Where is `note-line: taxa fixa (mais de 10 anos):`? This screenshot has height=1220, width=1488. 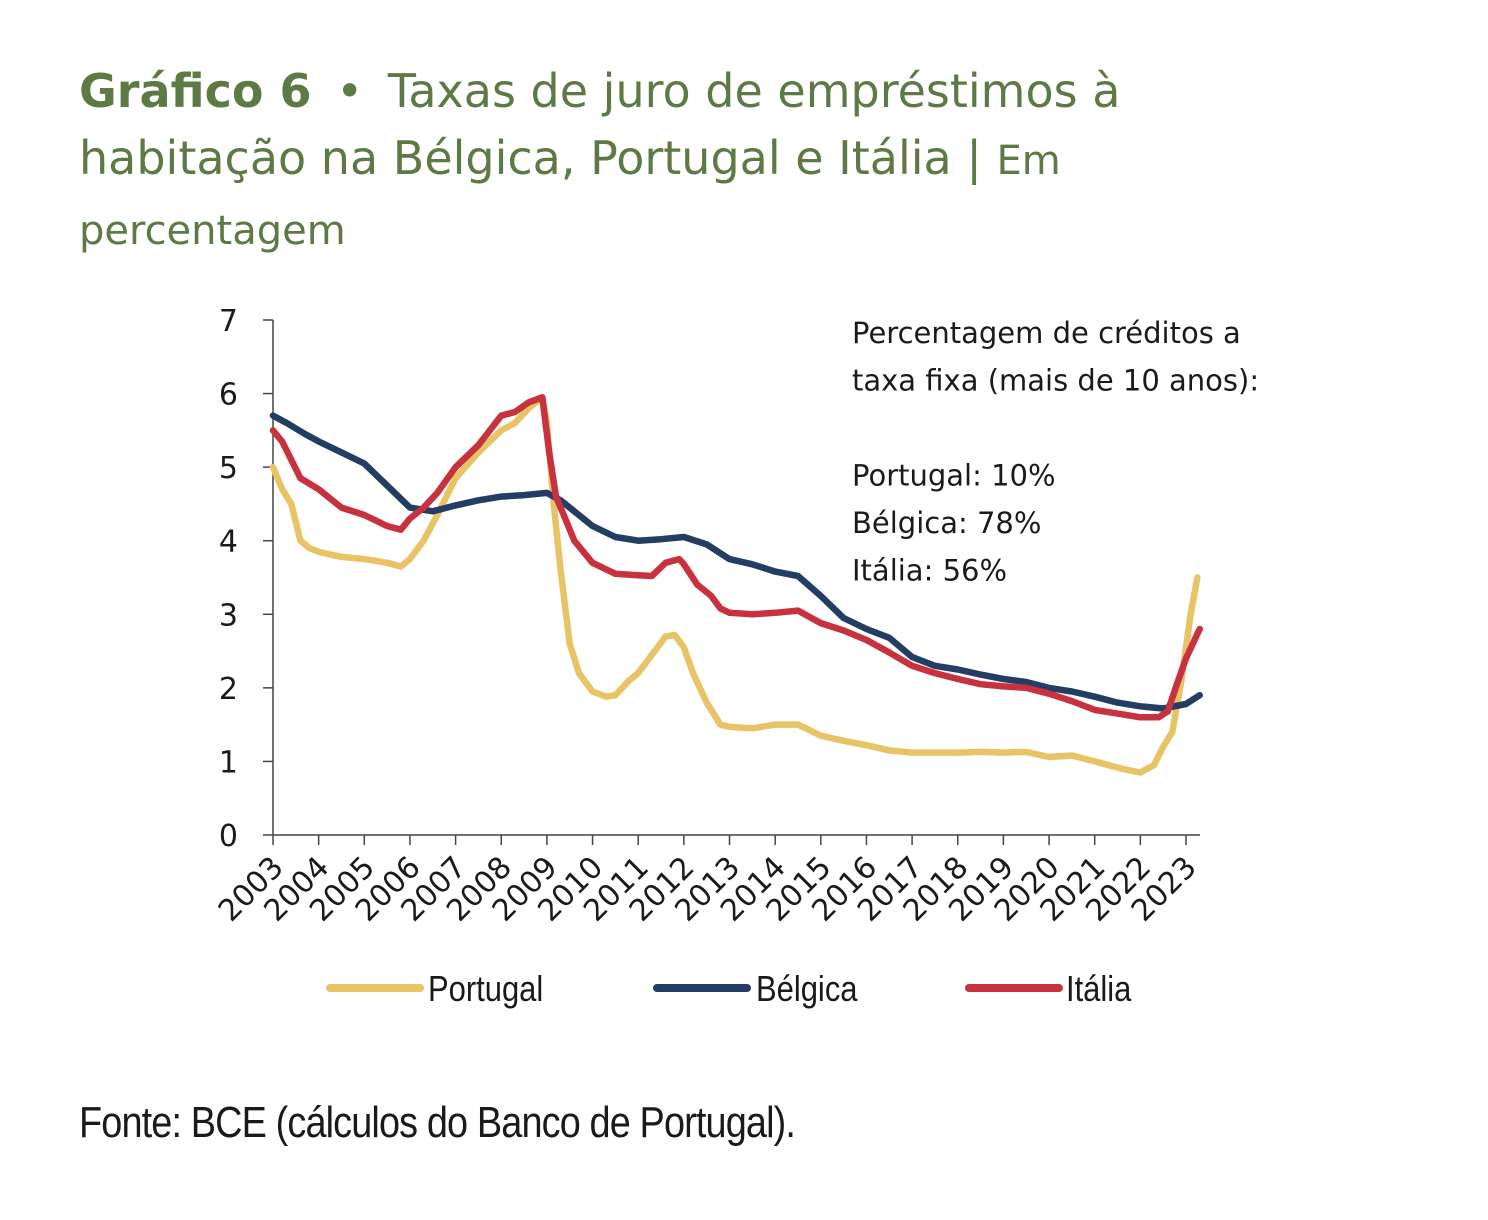 note-line: taxa fixa (mais de 10 anos): is located at coordinates (1055, 381).